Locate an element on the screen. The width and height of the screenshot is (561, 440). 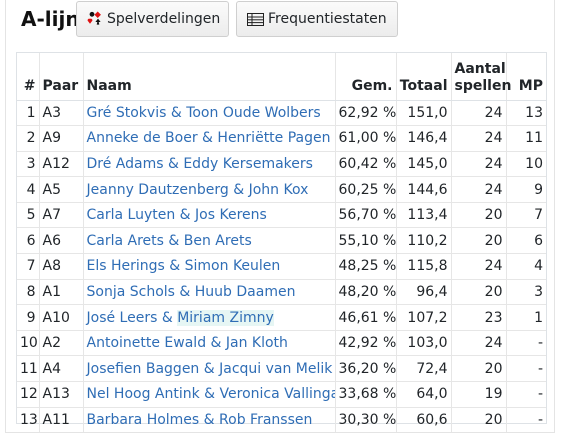
mp-cell: 11 is located at coordinates (526, 138).